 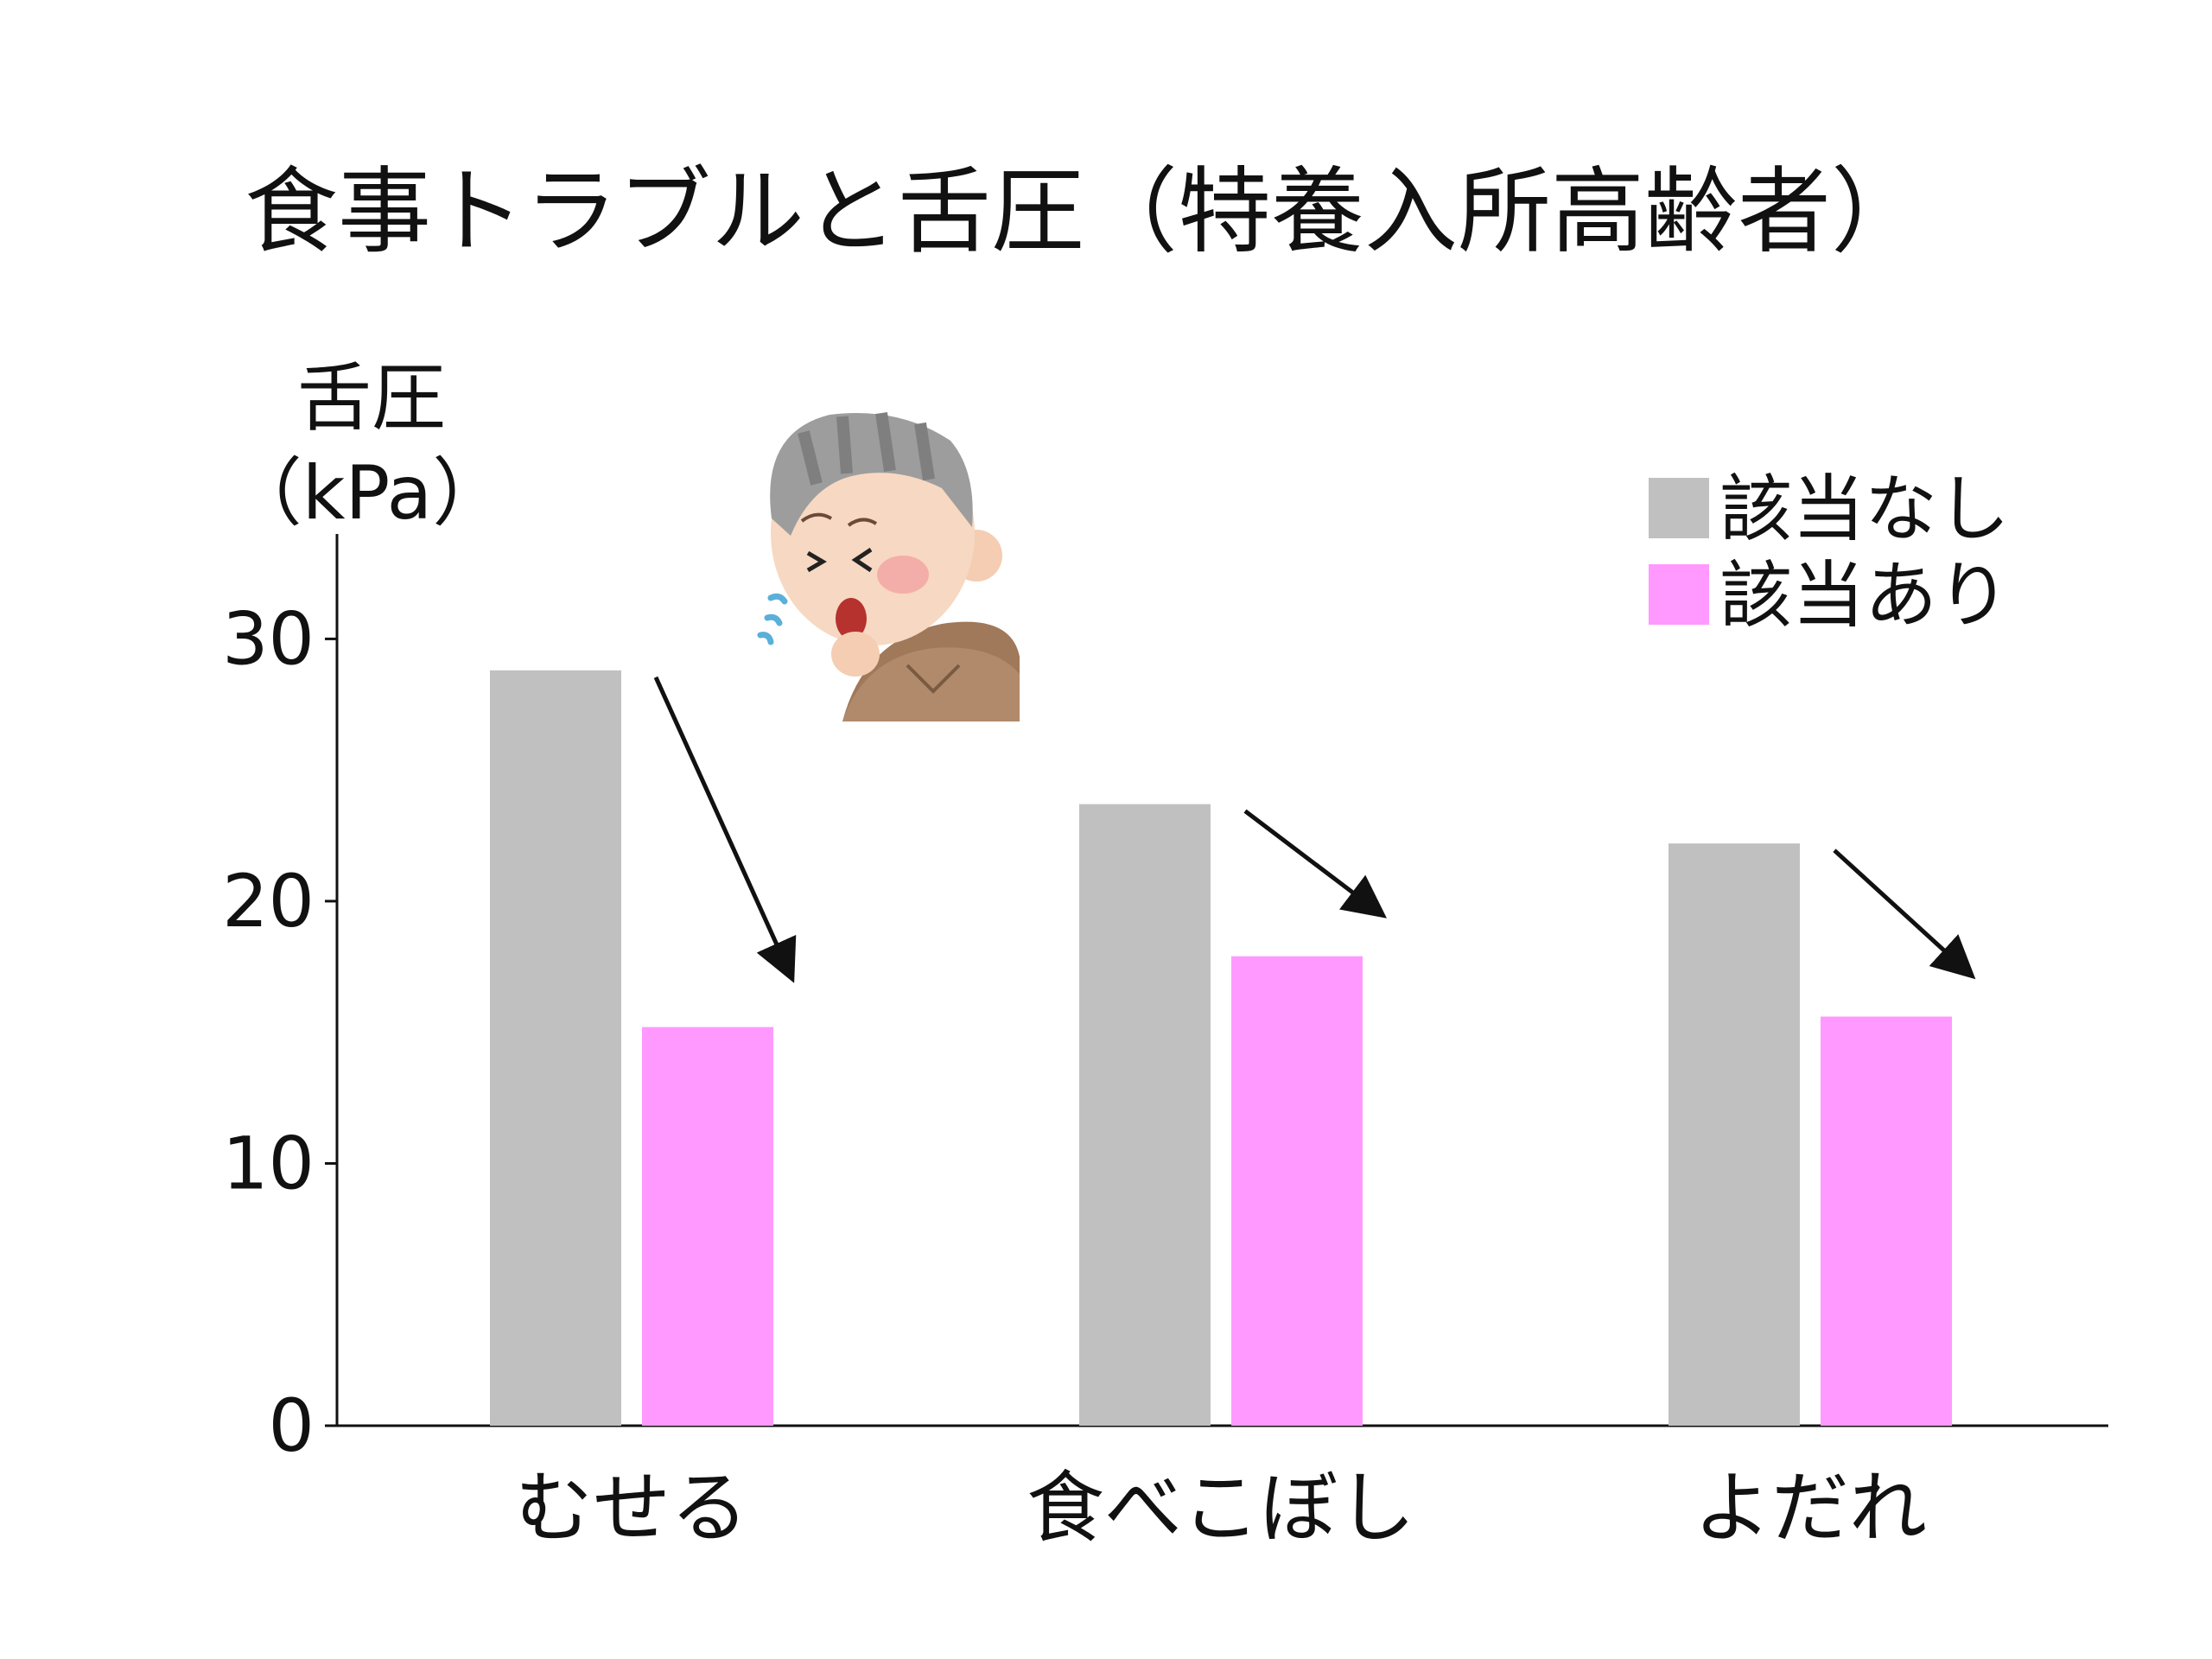 What do you see at coordinates (268, 1163) in the screenshot?
I see `y-tick-label: 10` at bounding box center [268, 1163].